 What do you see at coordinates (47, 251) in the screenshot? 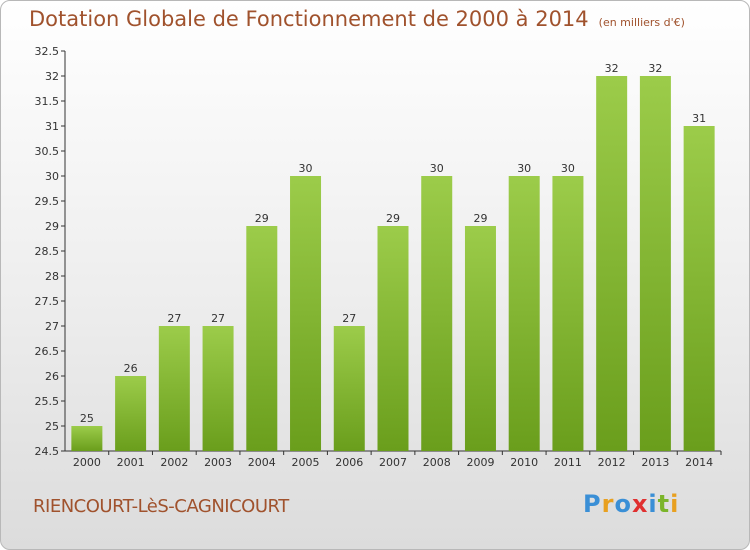
I see `y-tick-label: 28.5` at bounding box center [47, 251].